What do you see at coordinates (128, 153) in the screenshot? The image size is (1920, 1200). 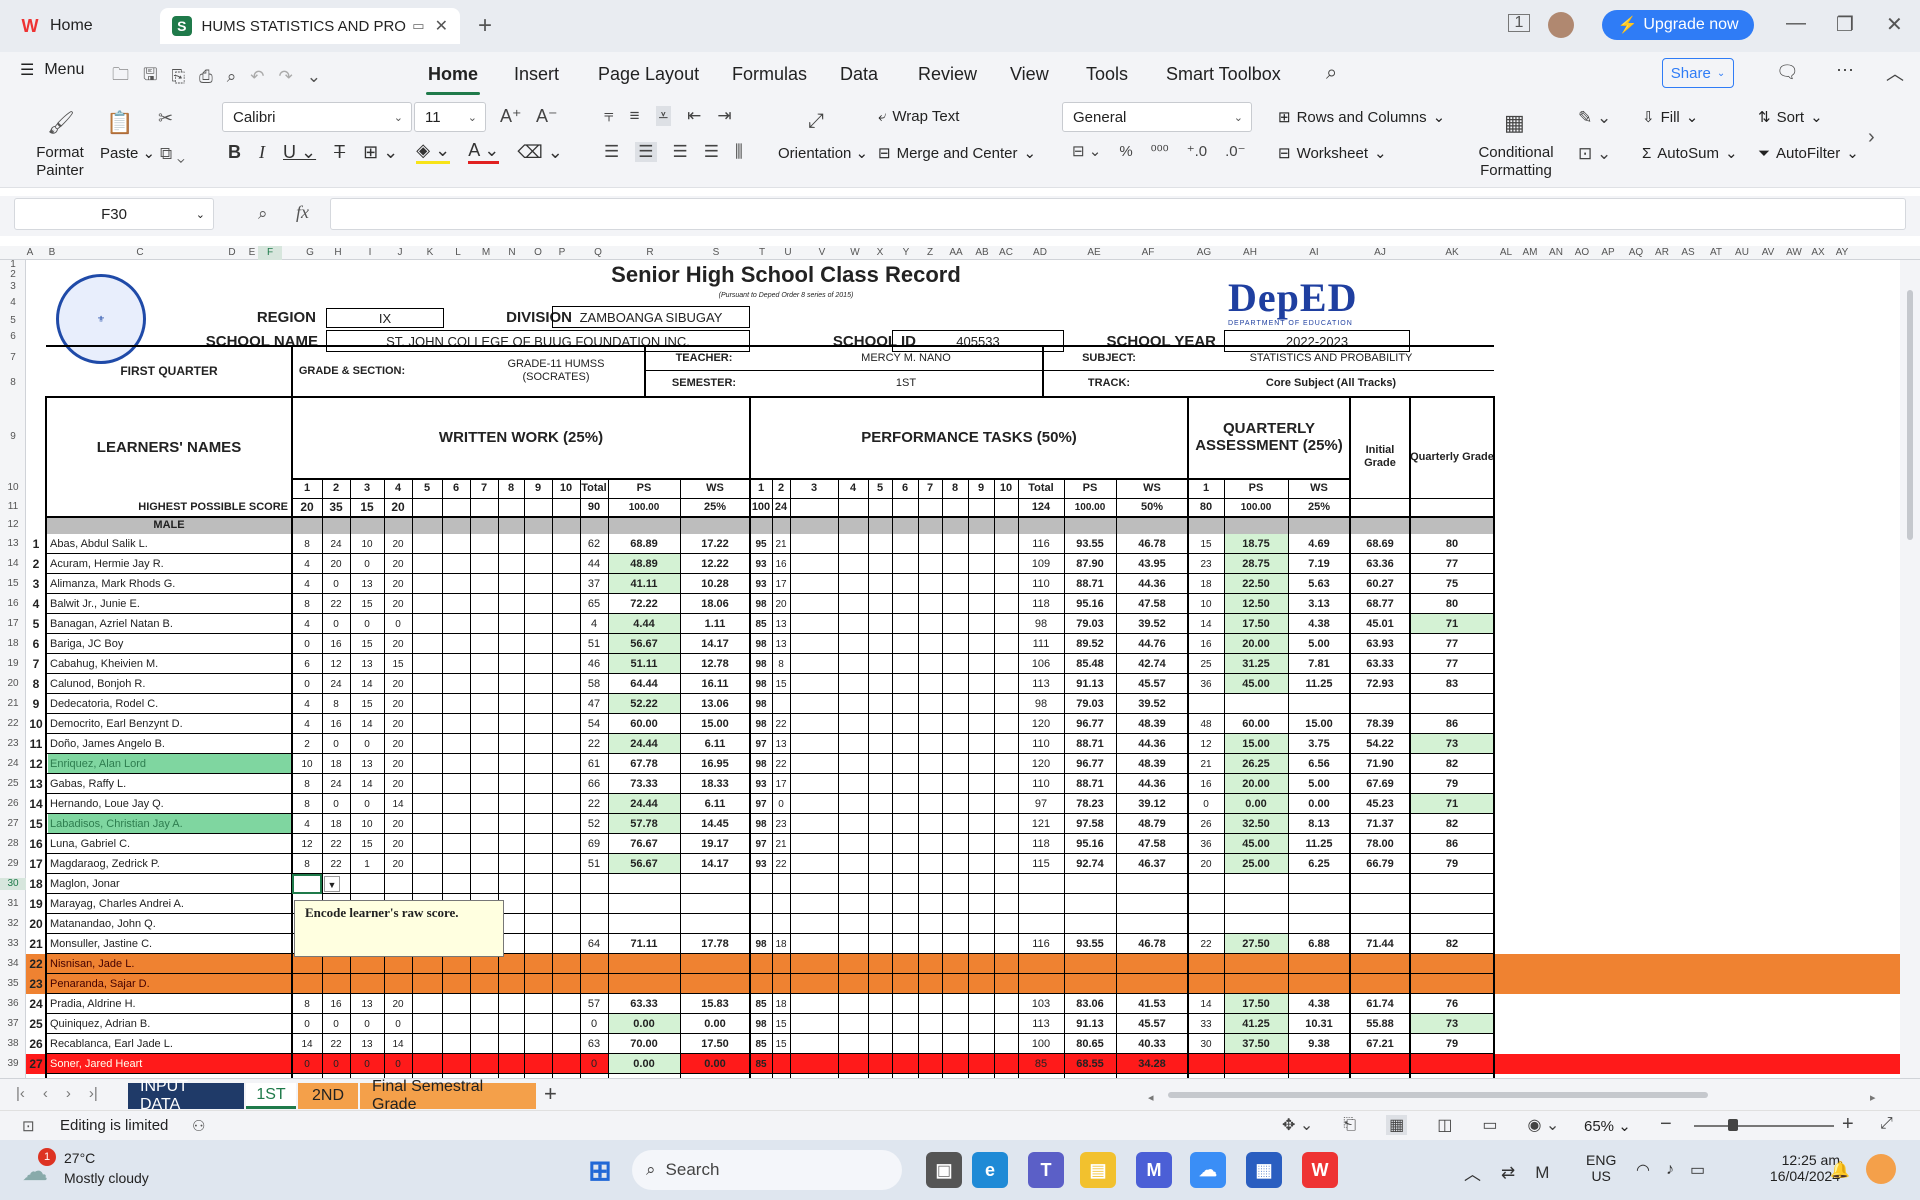 I see `paste-button: Paste ⌄` at bounding box center [128, 153].